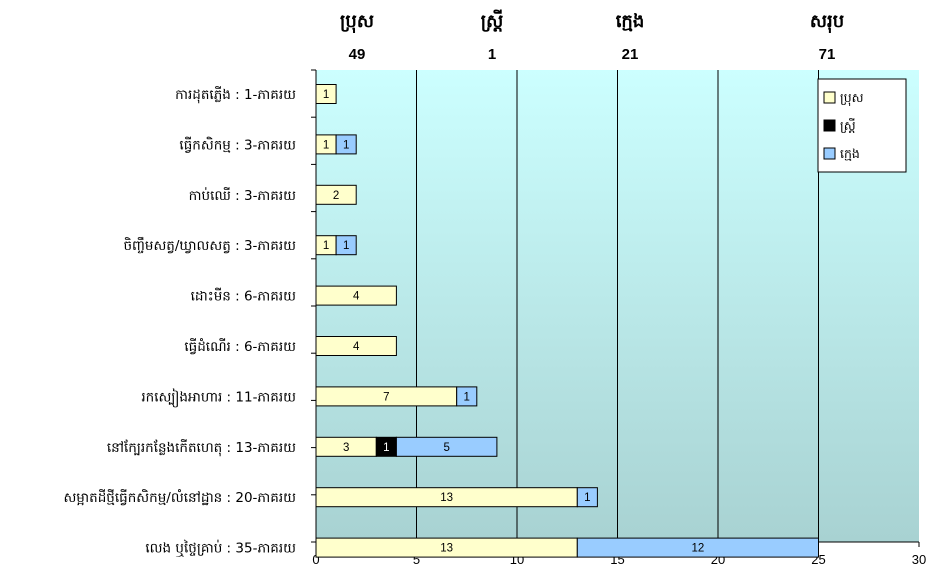 Image resolution: width=929 pixels, height=572 pixels. I want to click on data-label-children: 5, so click(446, 448).